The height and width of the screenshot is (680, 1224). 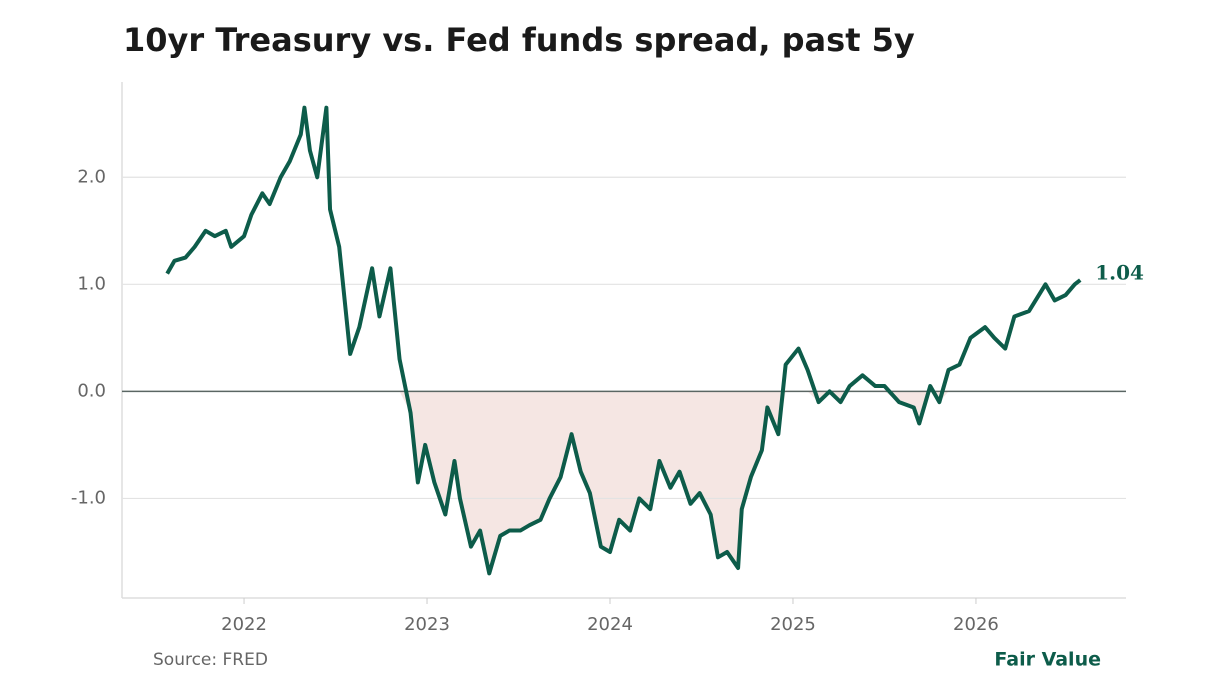 I want to click on y-tick-label: 0.0, so click(x=91, y=390).